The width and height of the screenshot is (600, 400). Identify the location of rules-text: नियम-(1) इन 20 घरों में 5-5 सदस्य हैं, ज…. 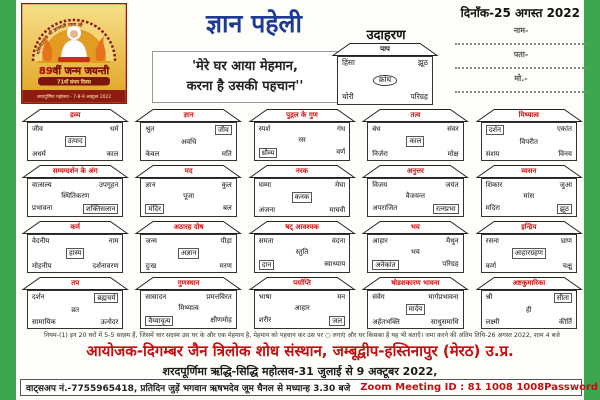
(302, 335).